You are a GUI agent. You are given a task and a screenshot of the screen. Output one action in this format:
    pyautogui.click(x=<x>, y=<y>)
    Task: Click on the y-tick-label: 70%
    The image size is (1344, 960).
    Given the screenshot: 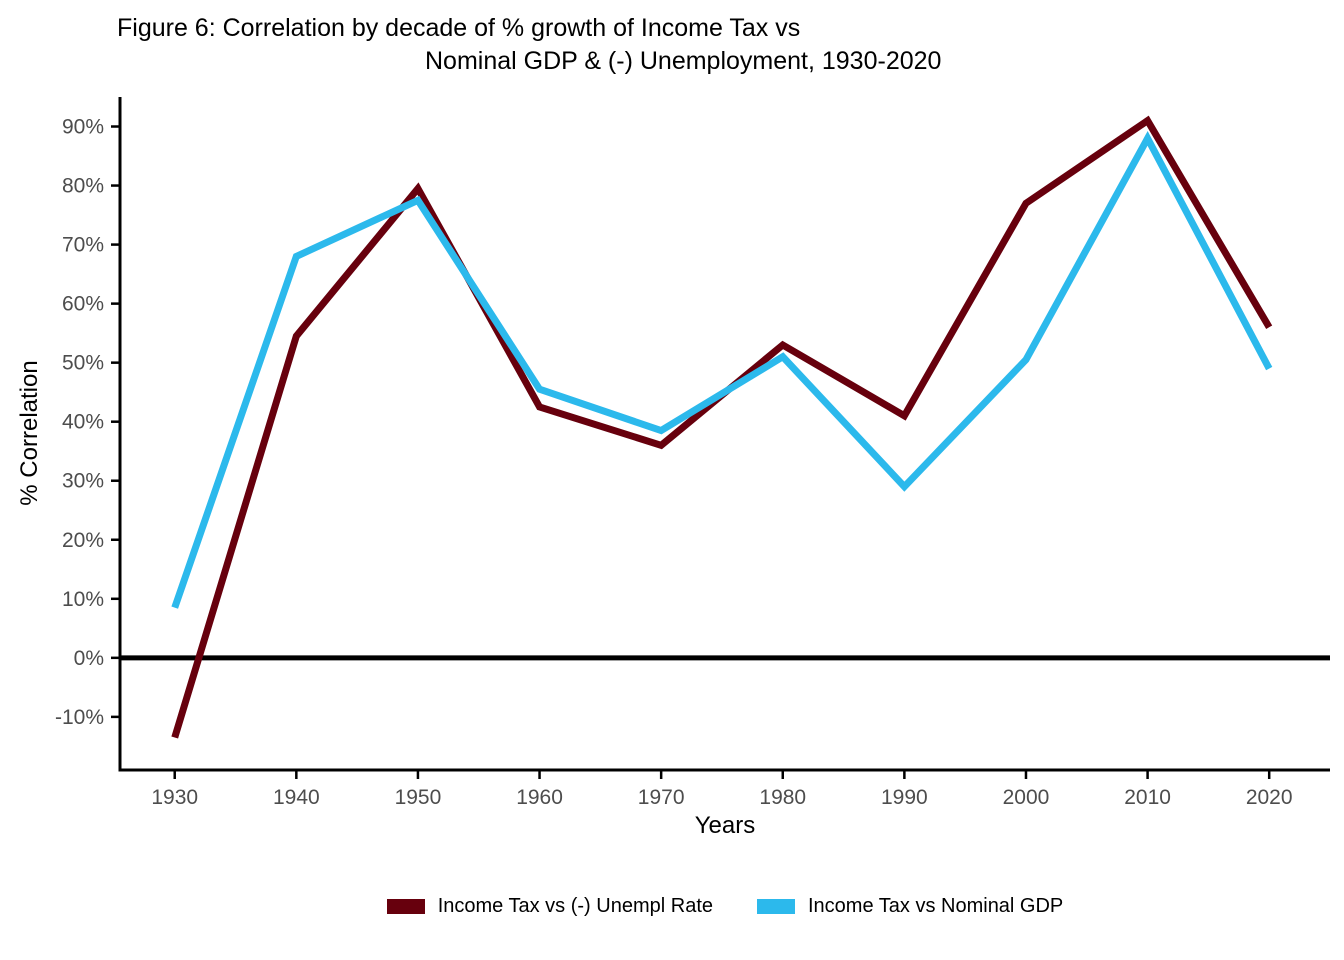 What is the action you would take?
    pyautogui.click(x=83, y=245)
    